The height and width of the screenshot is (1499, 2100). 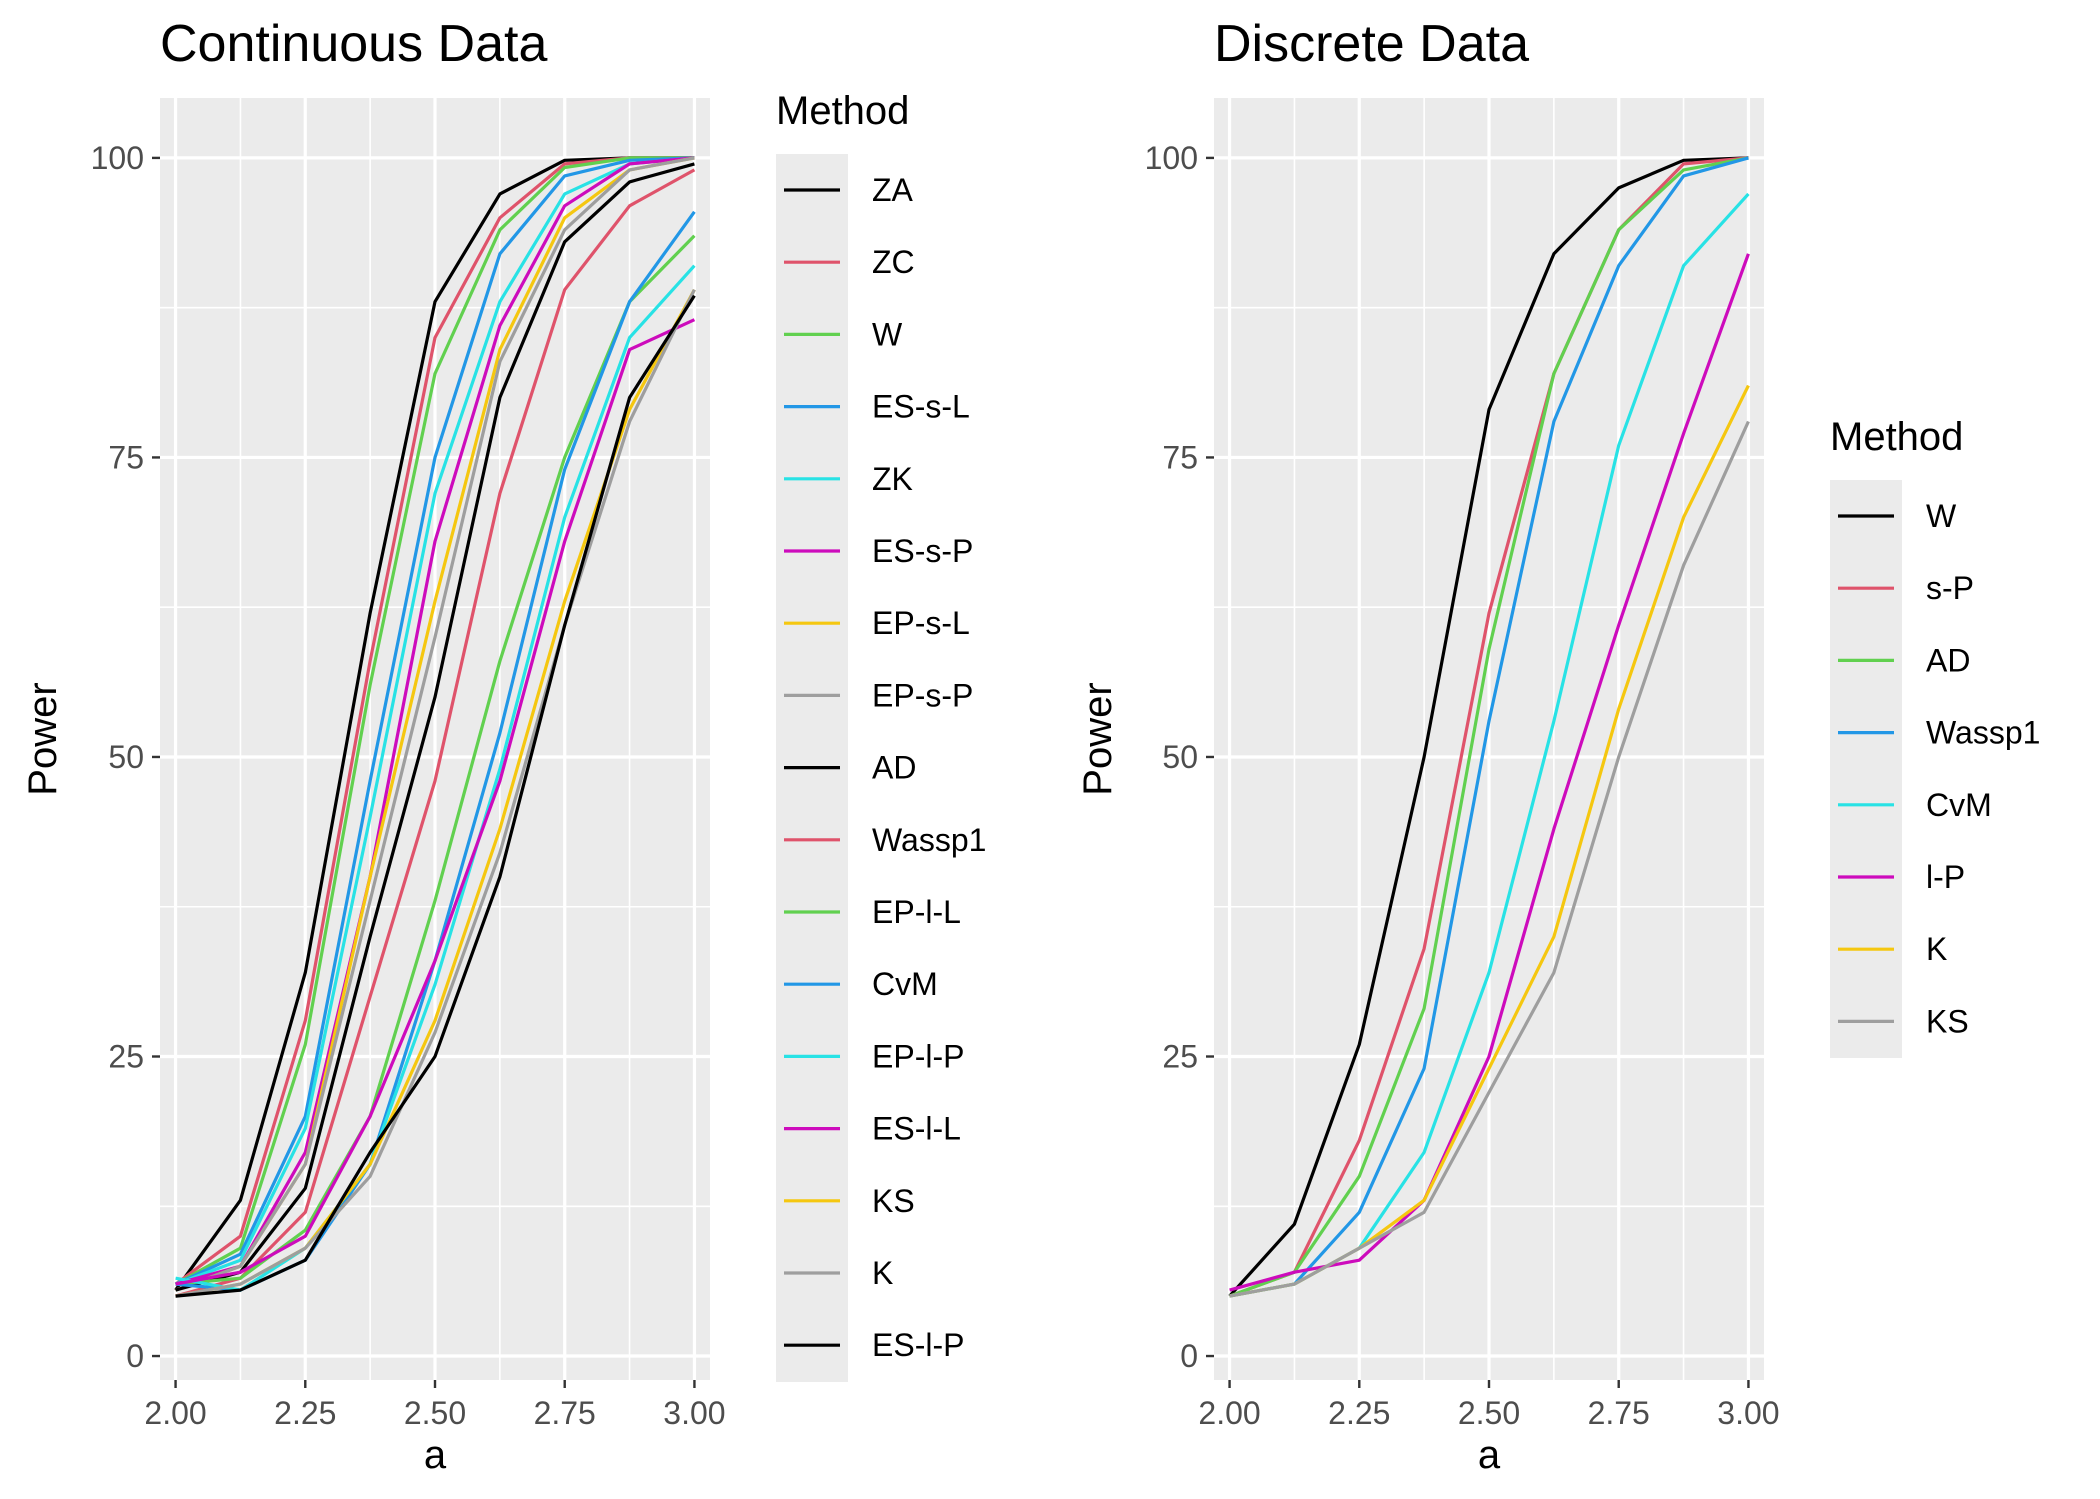 I want to click on legend-key-background, so click(x=1866, y=769).